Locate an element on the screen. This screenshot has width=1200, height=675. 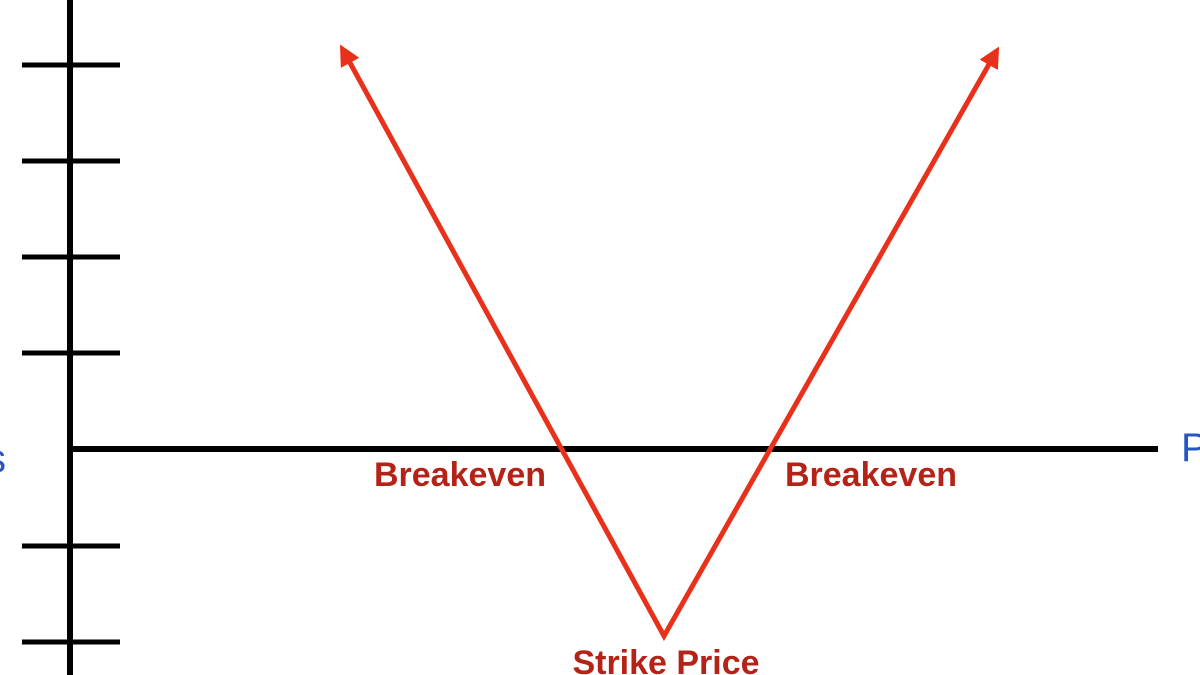
x-axis-label: P is located at coordinates (1190, 448).